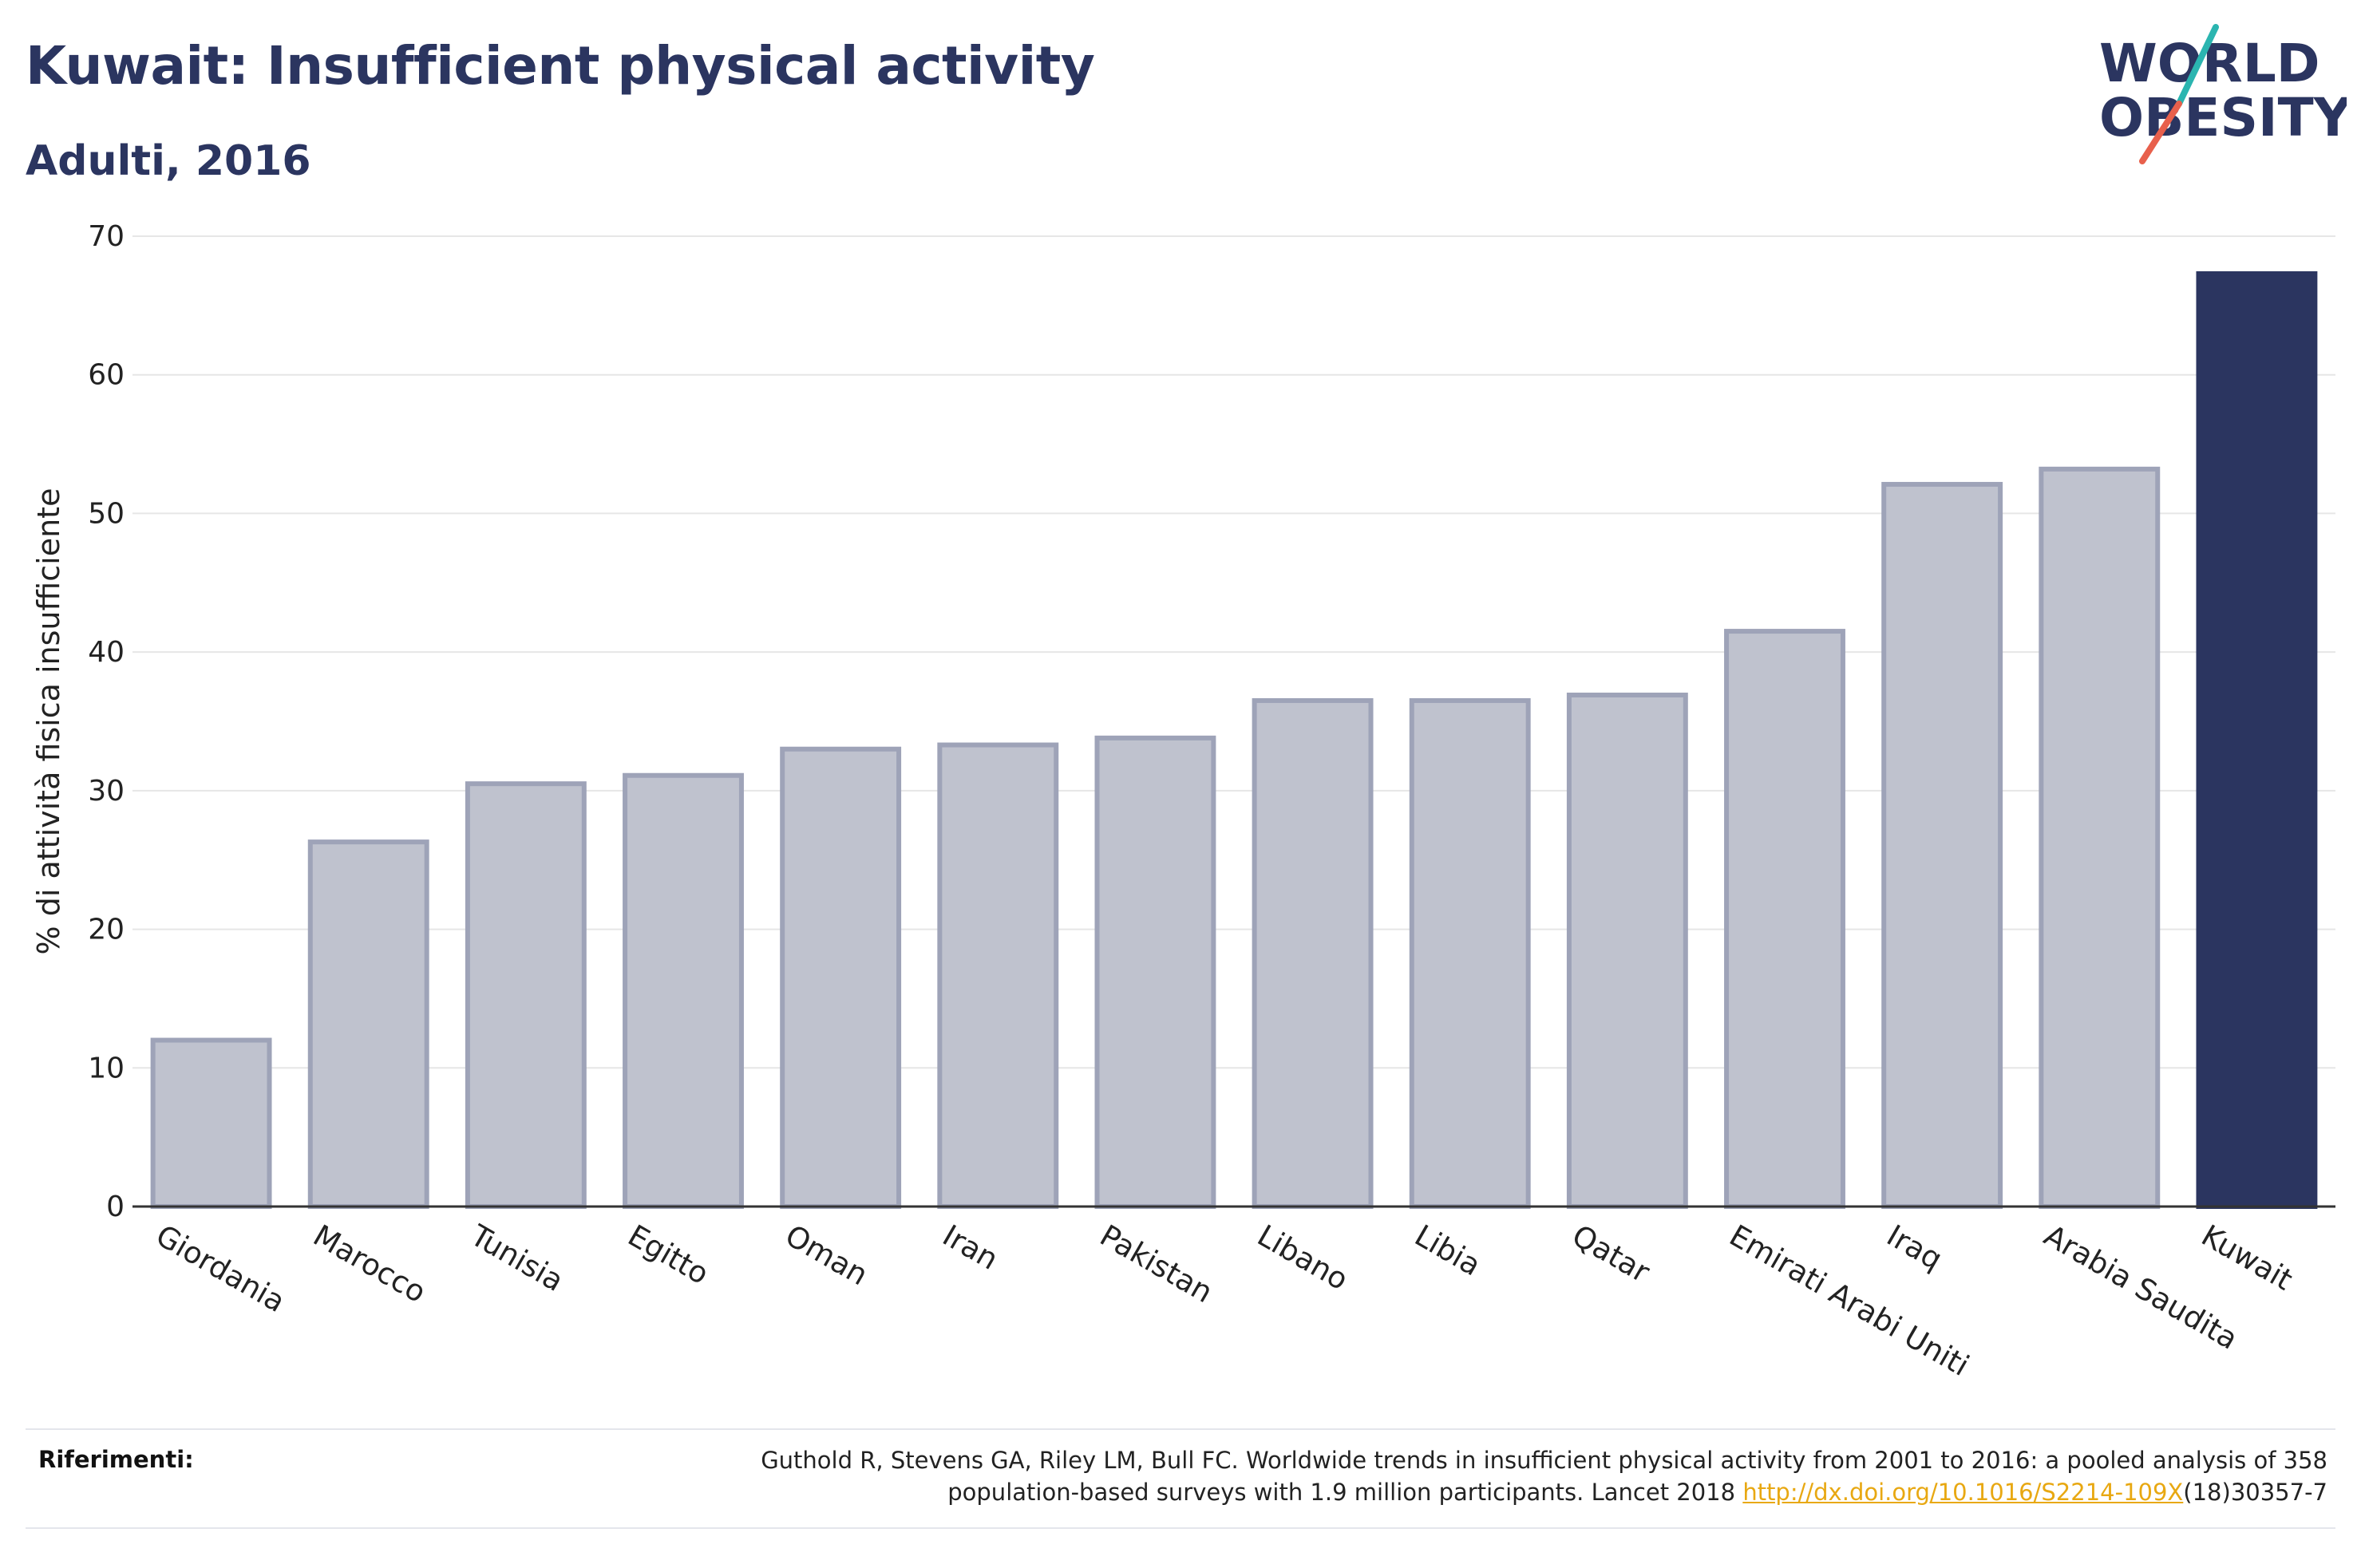  I want to click on y-tick-label: 50, so click(106, 513).